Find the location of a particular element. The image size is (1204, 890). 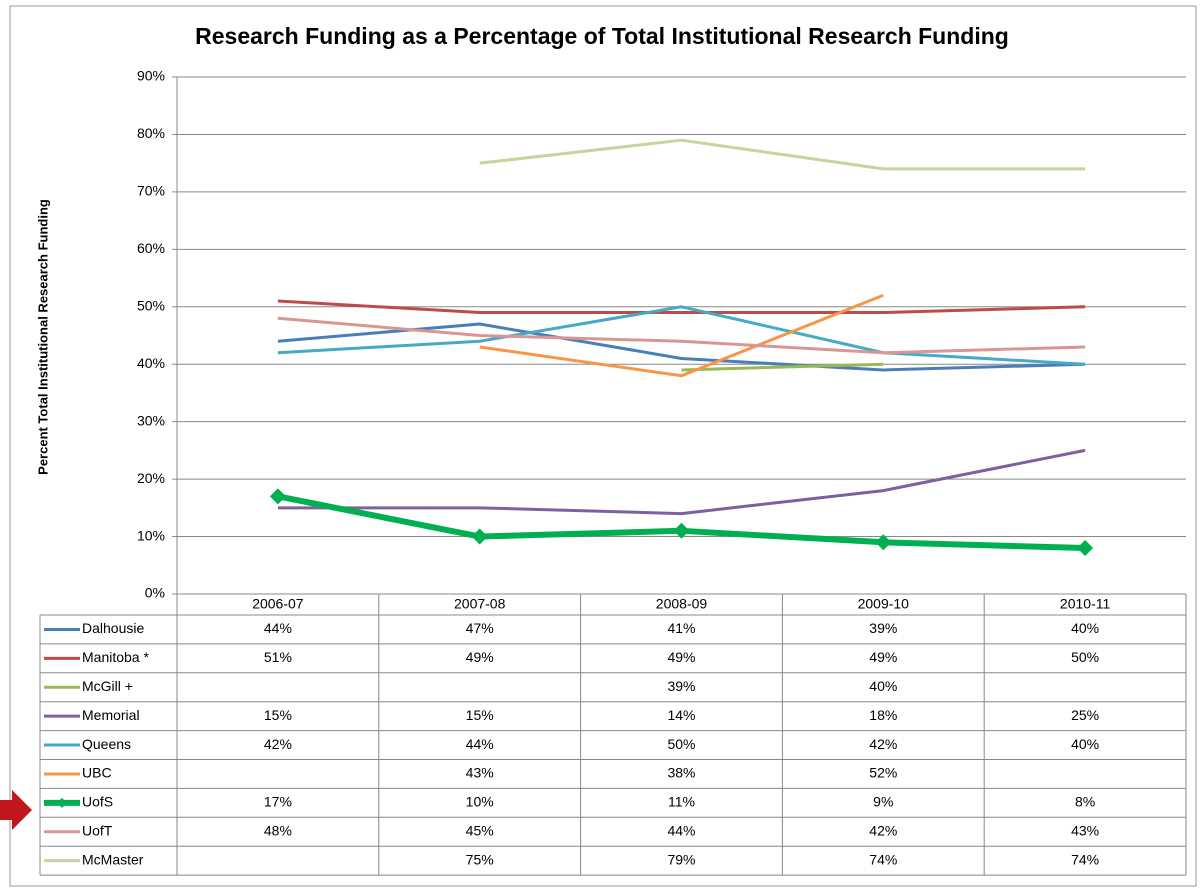

x-tick-label: 2009-10 is located at coordinates (884, 604).